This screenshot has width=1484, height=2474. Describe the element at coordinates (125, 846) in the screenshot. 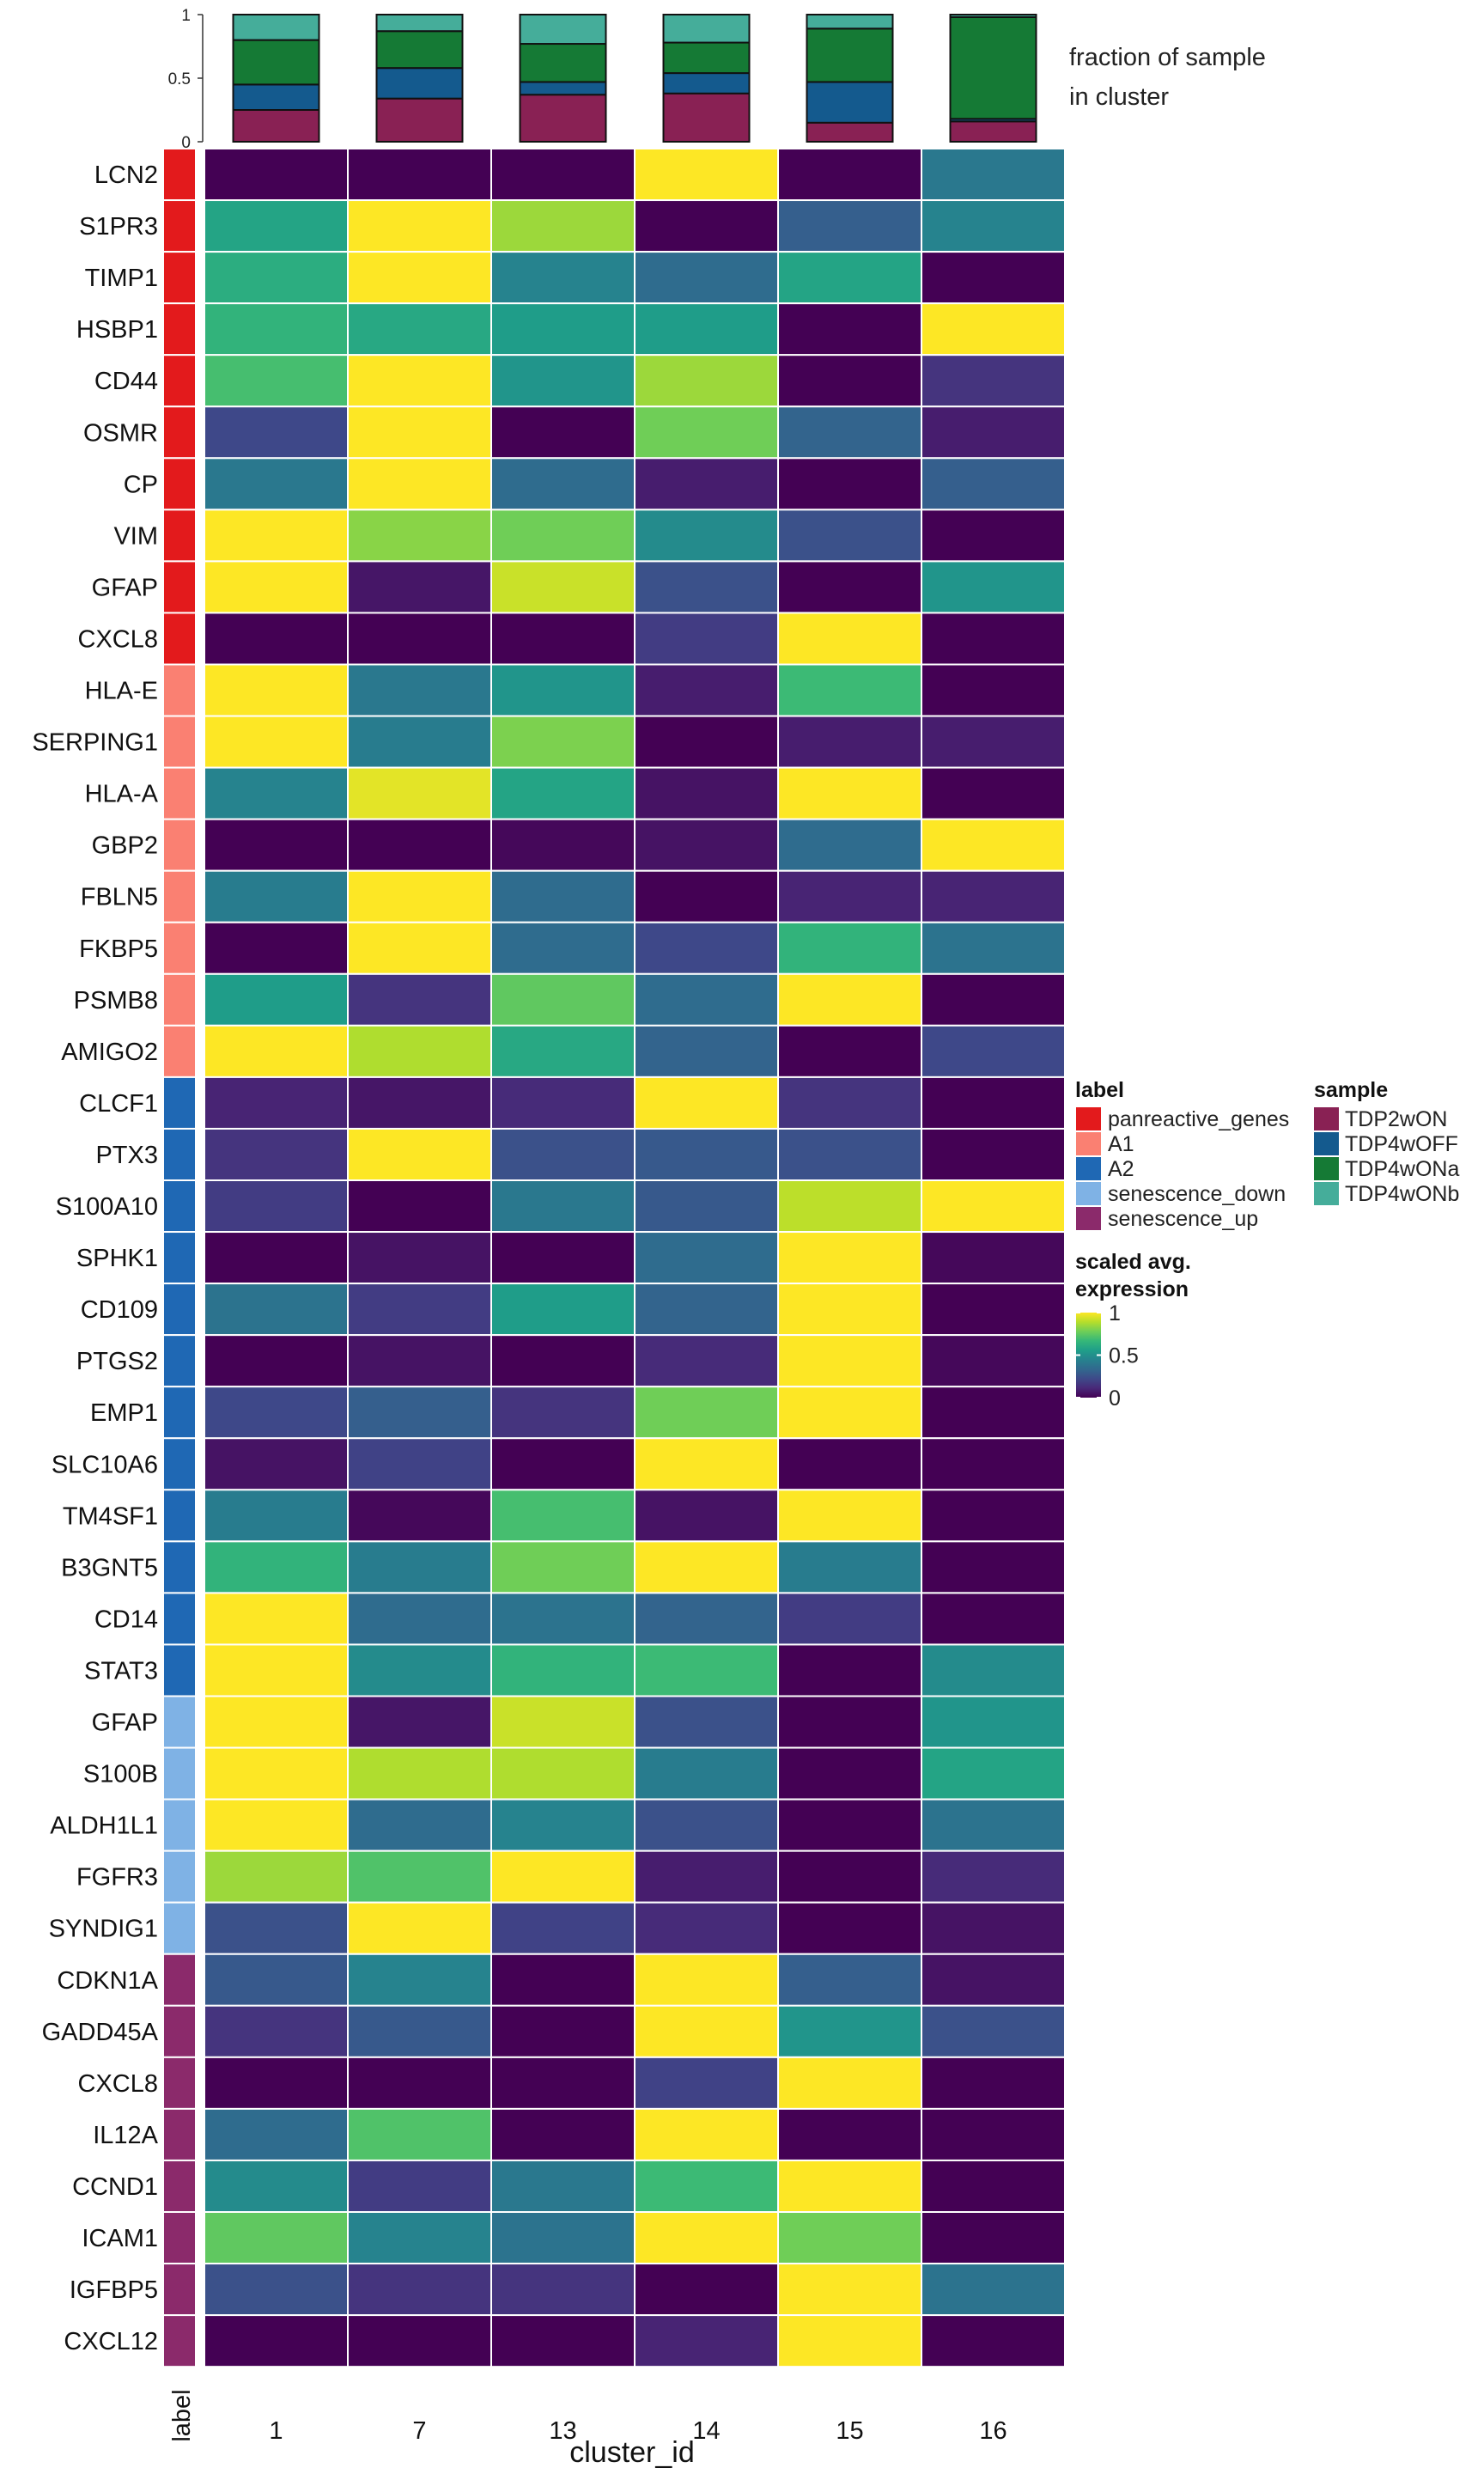

I see `gene-label: GBP2` at that location.